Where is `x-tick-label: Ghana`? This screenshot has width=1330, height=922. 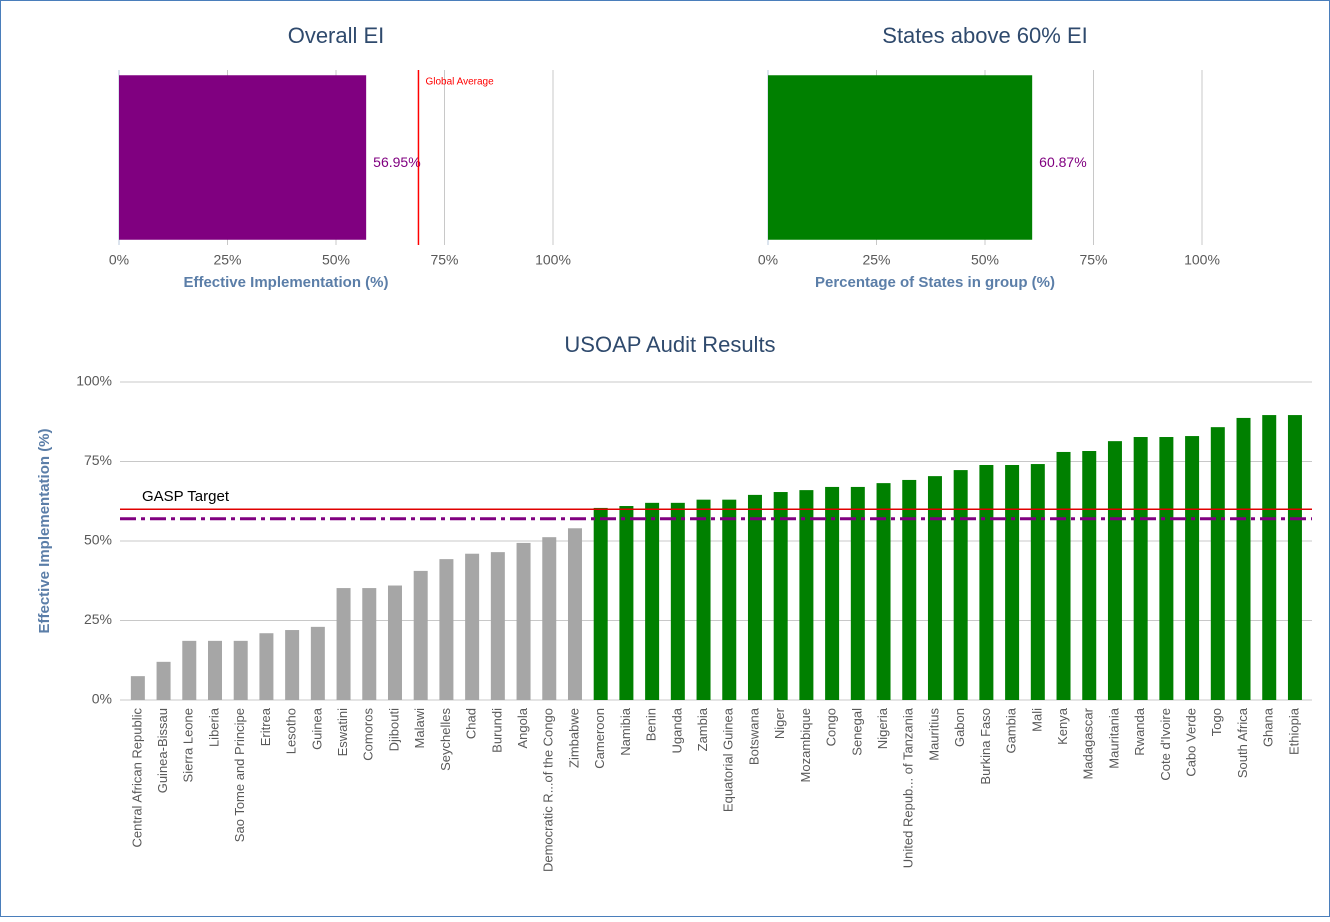
x-tick-label: Ghana is located at coordinates (1268, 727).